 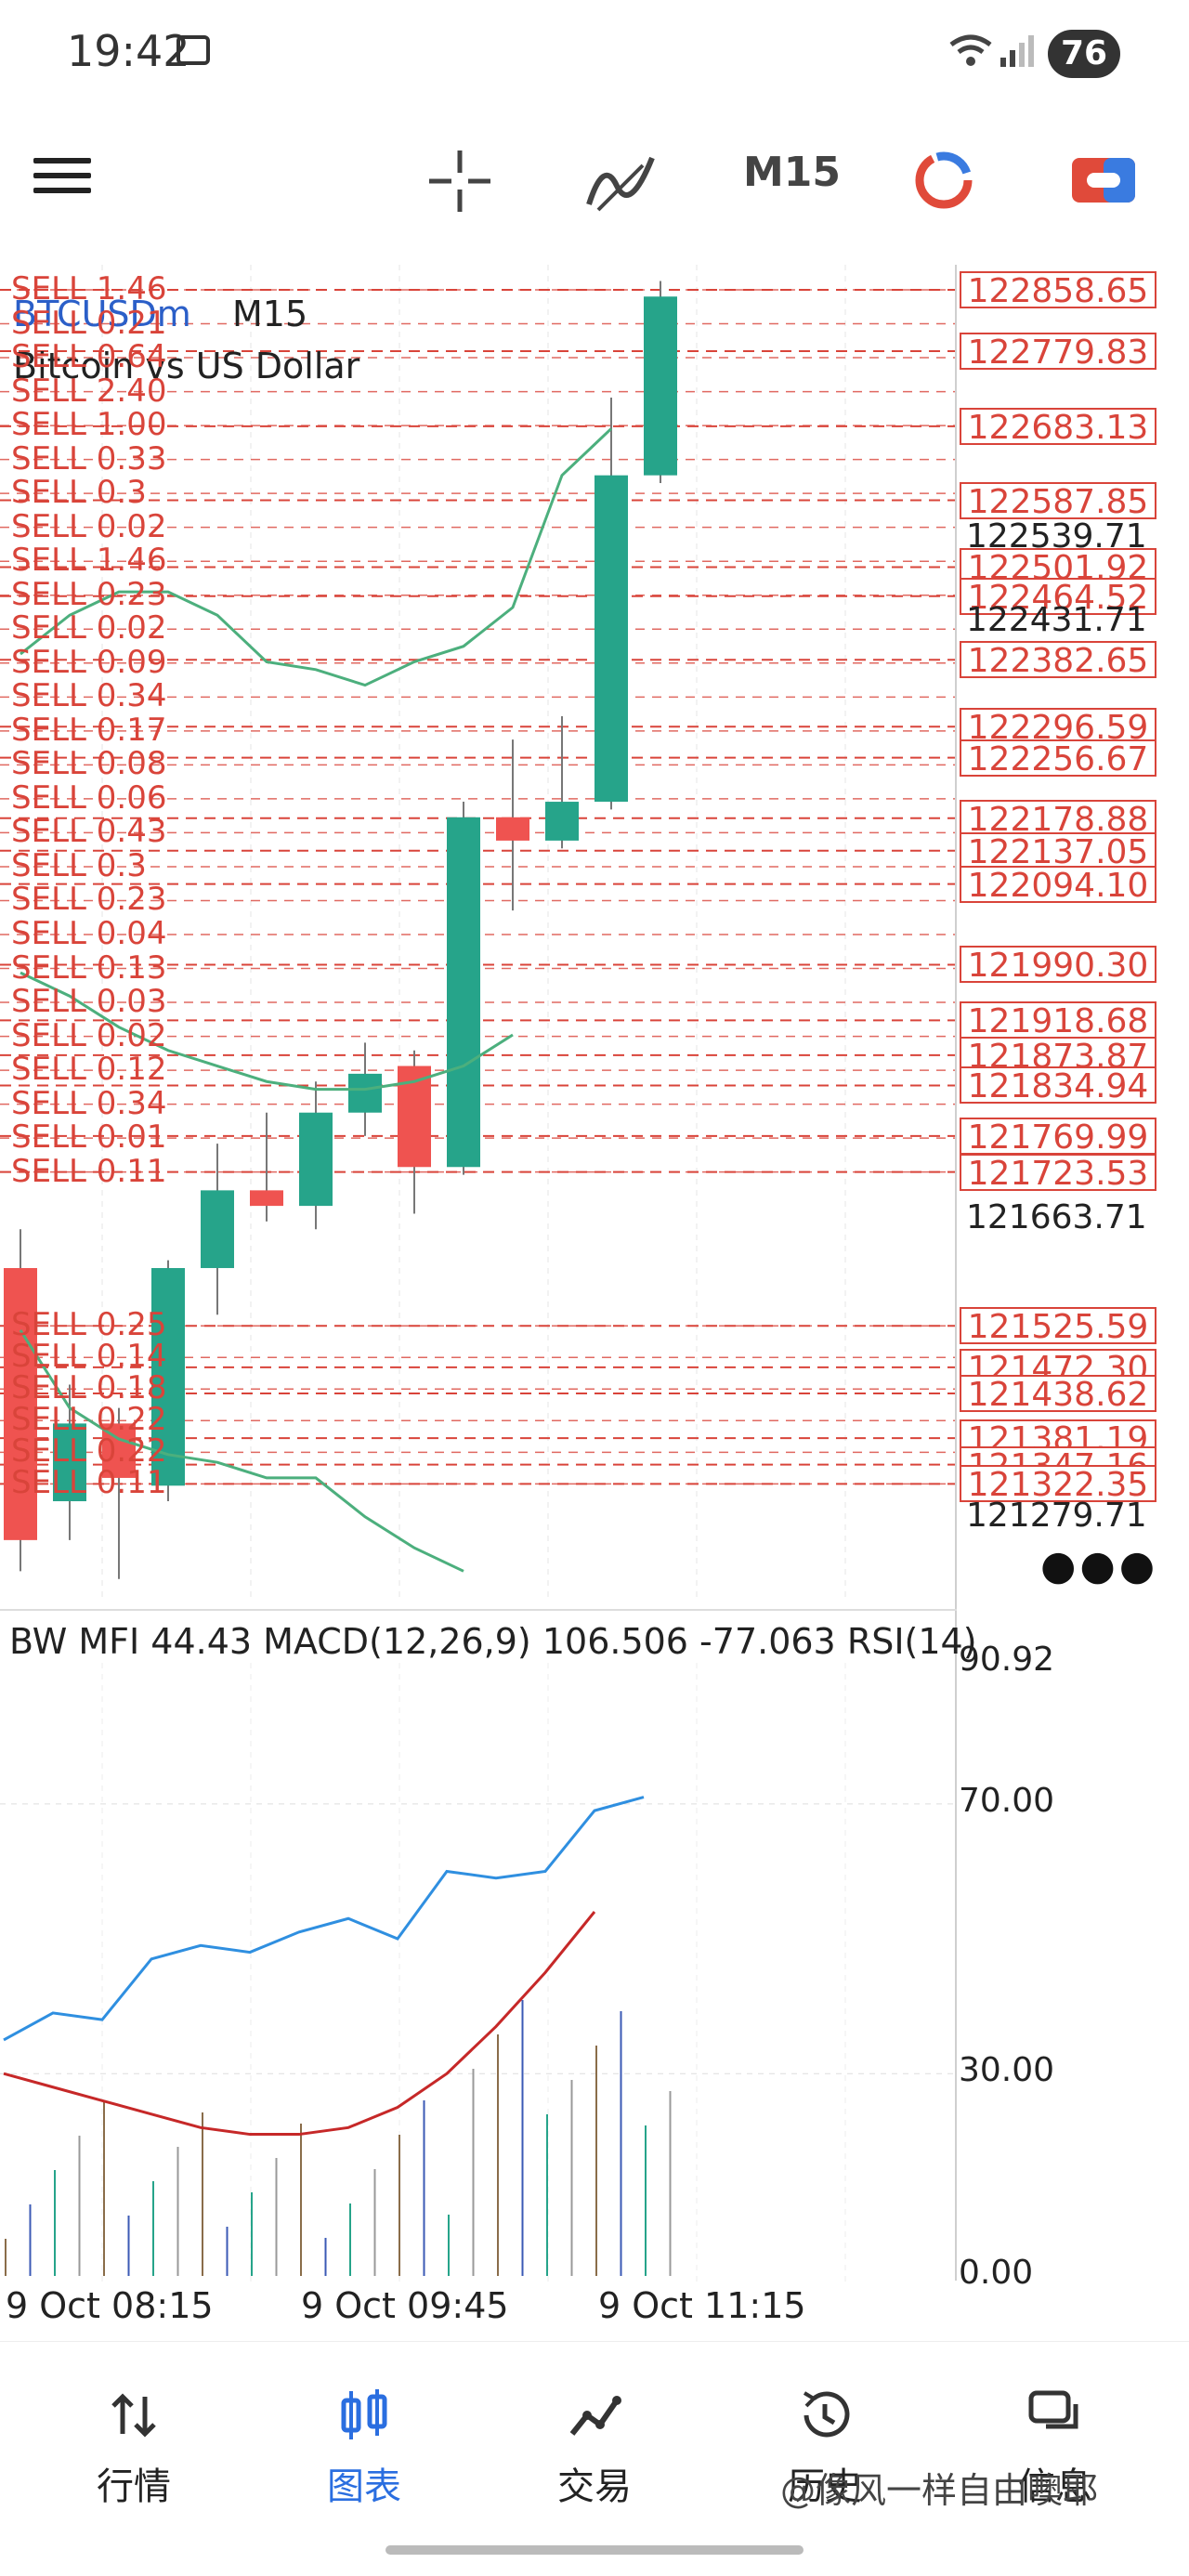 I want to click on nav-quotes: 行情, so click(x=134, y=2448).